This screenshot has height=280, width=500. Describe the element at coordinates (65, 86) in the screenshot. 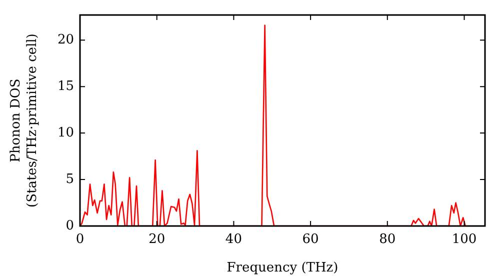

I see `y-tick-label: 15` at that location.